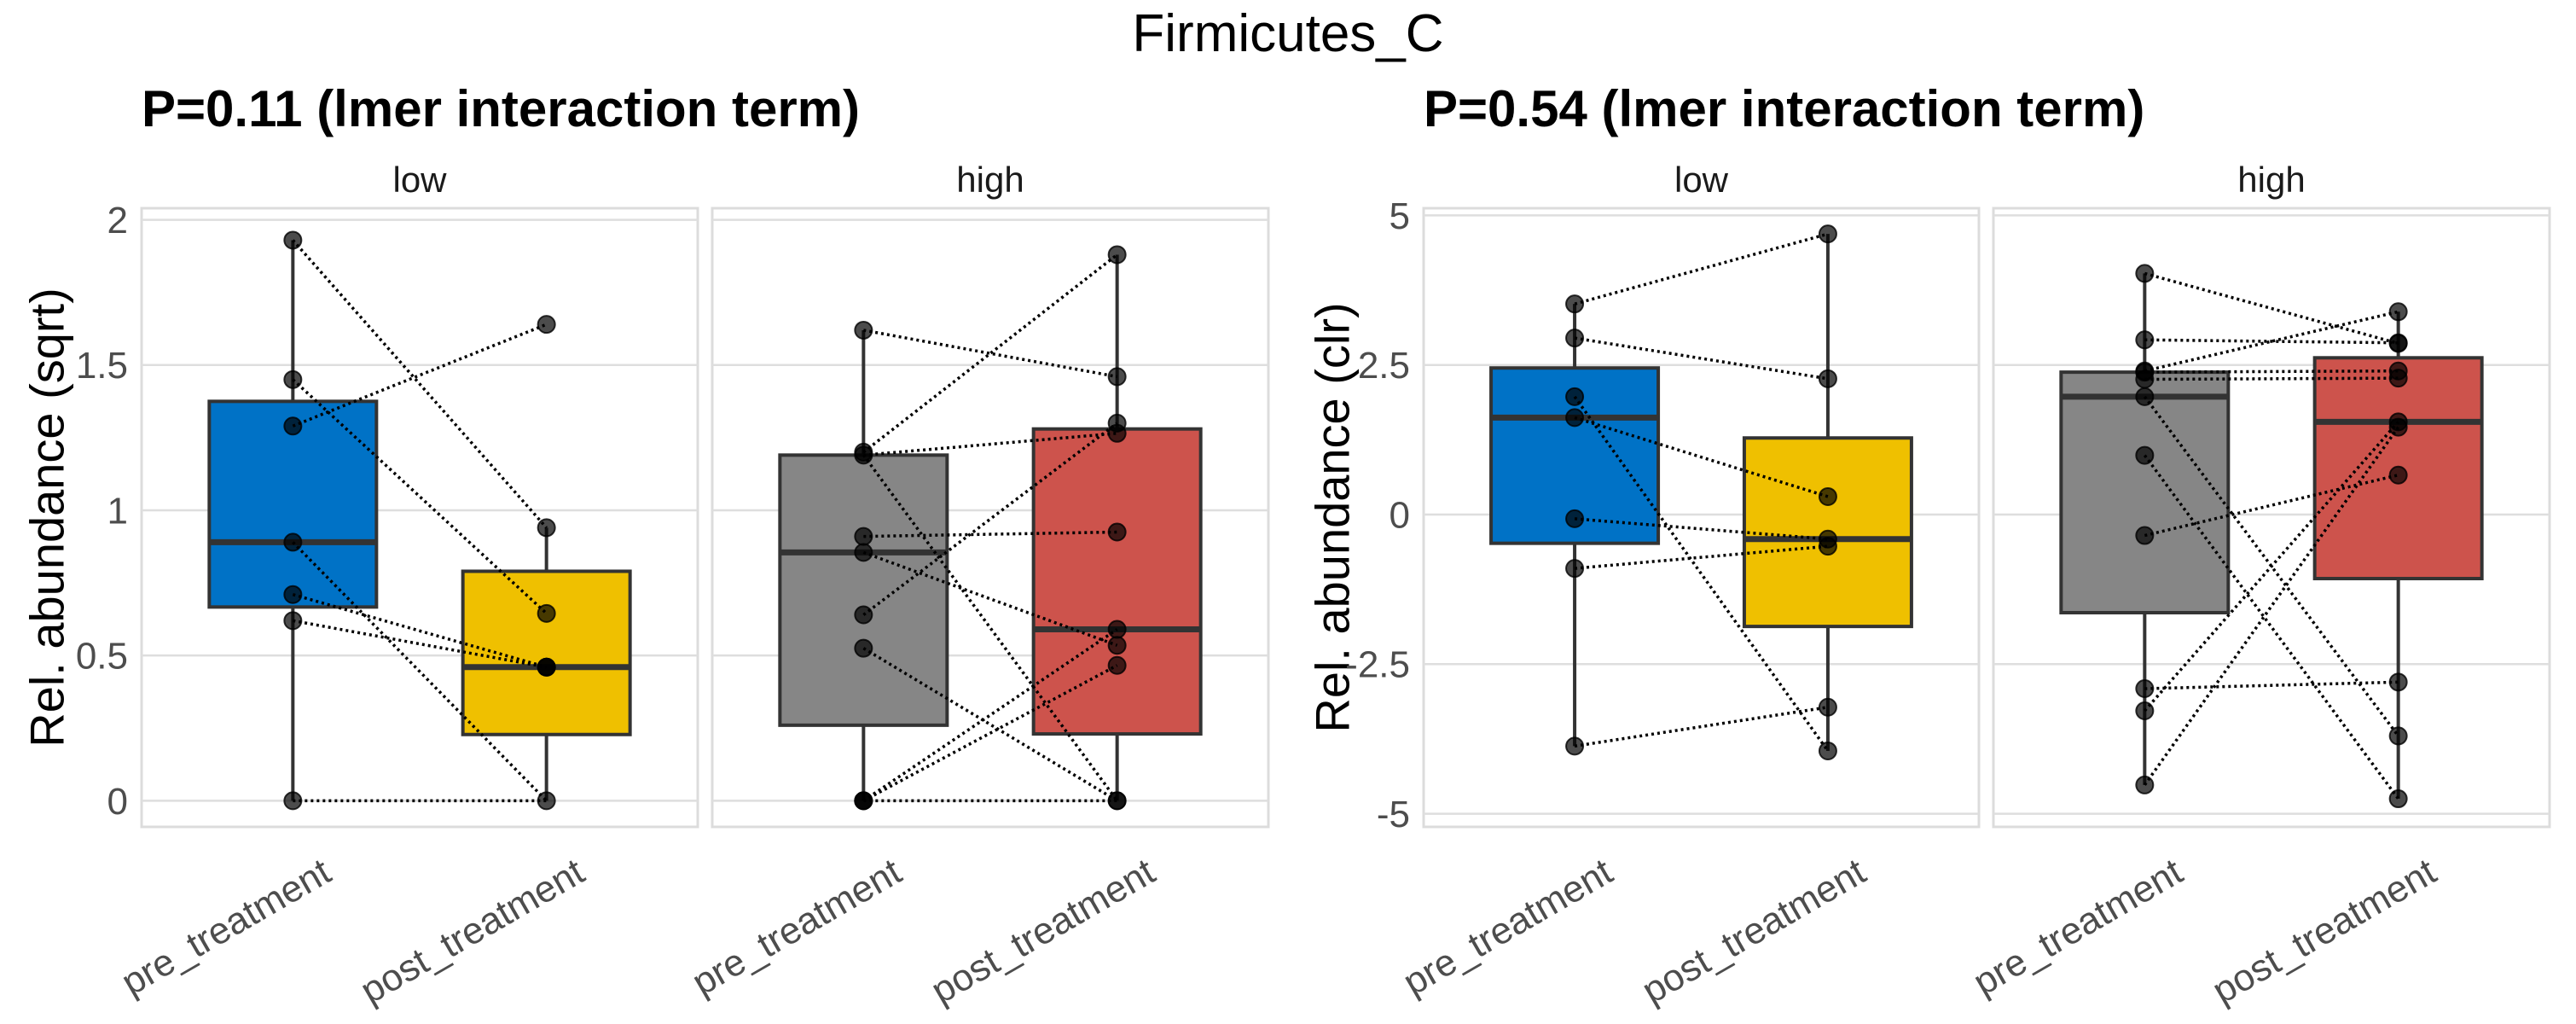 The height and width of the screenshot is (1024, 2576). Describe the element at coordinates (1701, 180) in the screenshot. I see `facet-strip-label: low` at that location.